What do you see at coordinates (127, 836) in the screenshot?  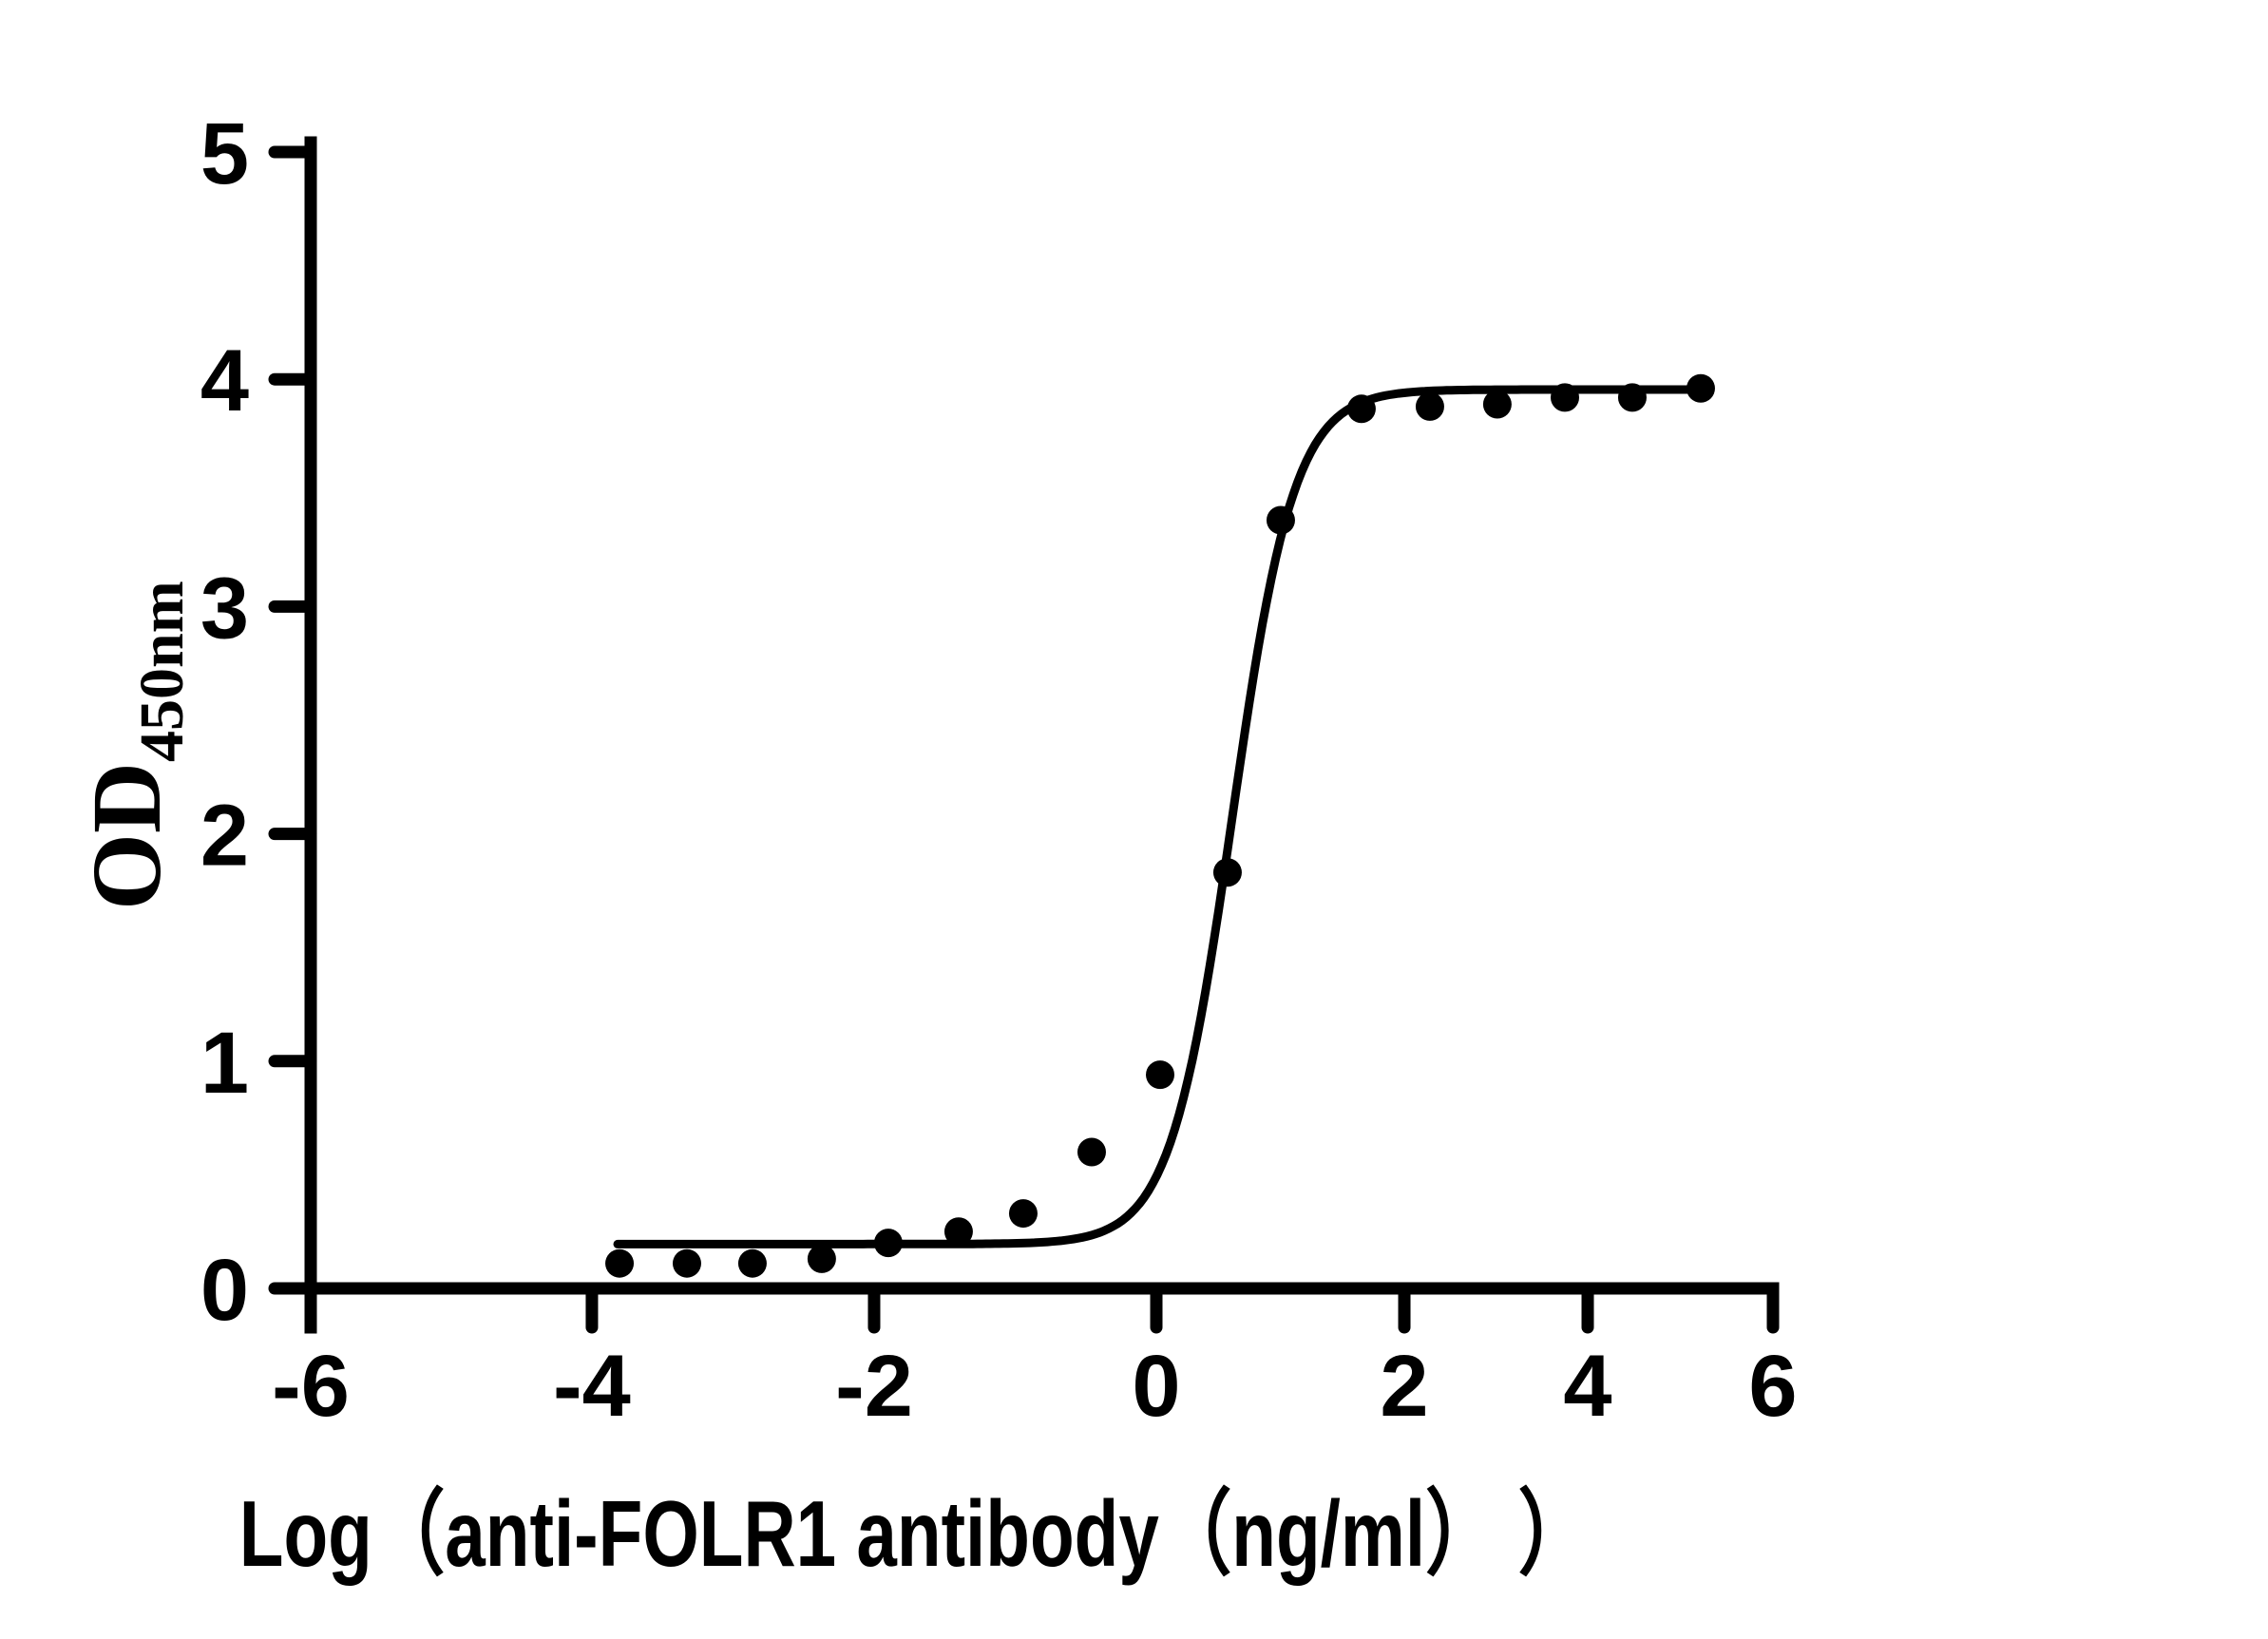 I see `y-axis-title-main: OD` at bounding box center [127, 836].